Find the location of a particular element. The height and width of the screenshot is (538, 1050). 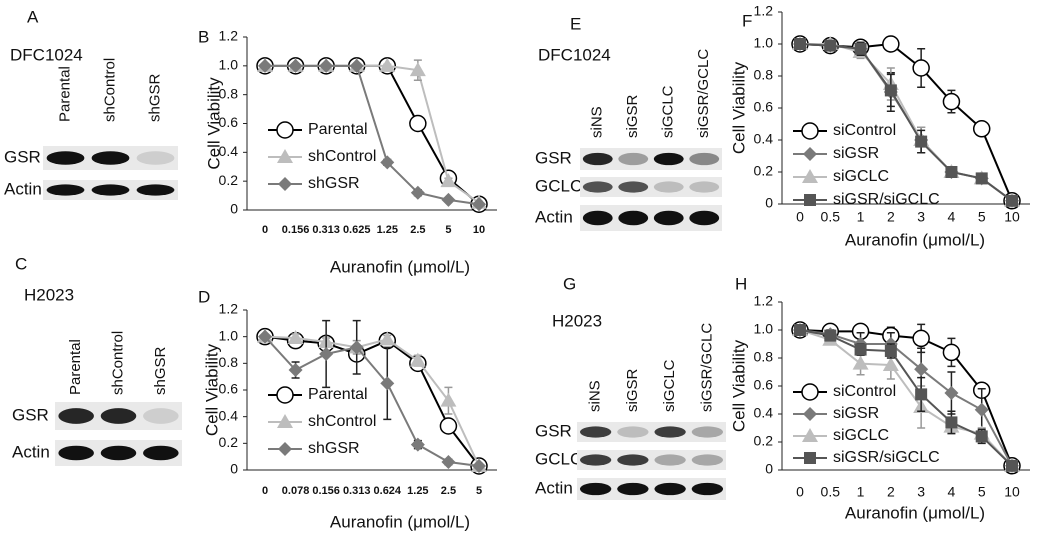

lane-label: siGSR is located at coordinates (632, 390).